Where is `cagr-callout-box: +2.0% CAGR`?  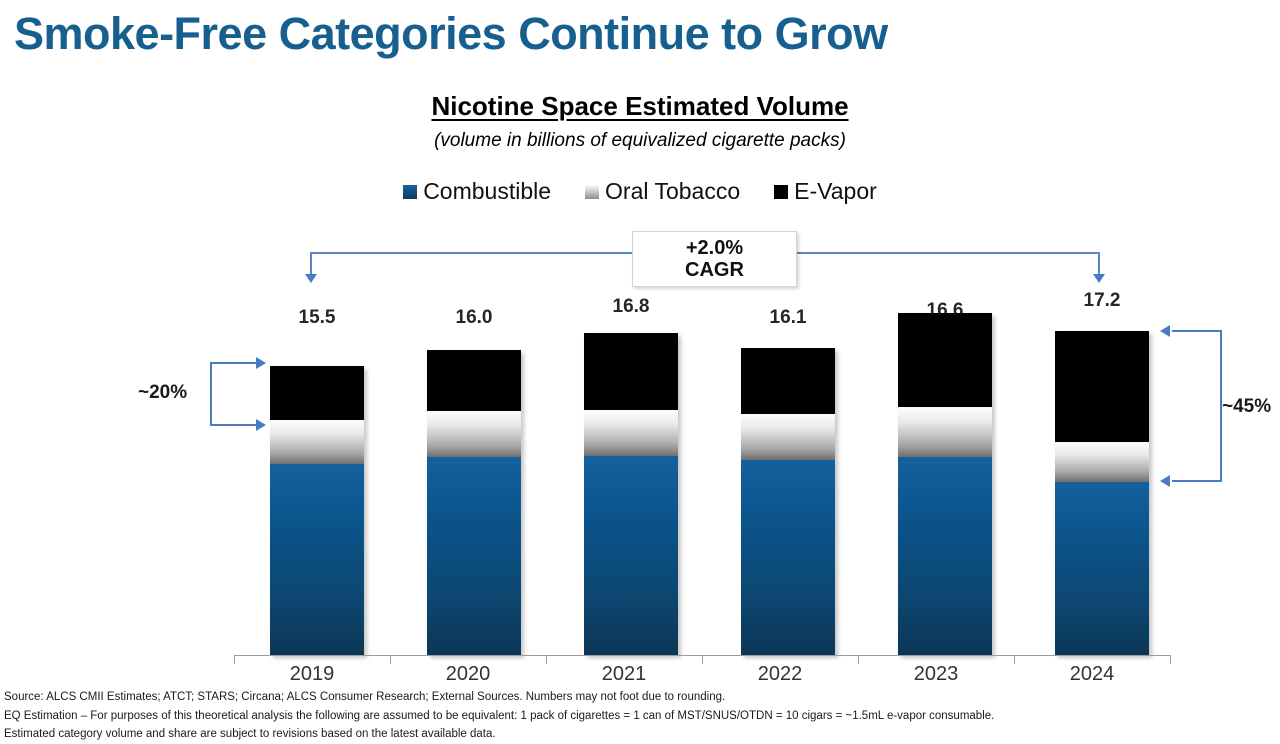
cagr-callout-box: +2.0% CAGR is located at coordinates (714, 259).